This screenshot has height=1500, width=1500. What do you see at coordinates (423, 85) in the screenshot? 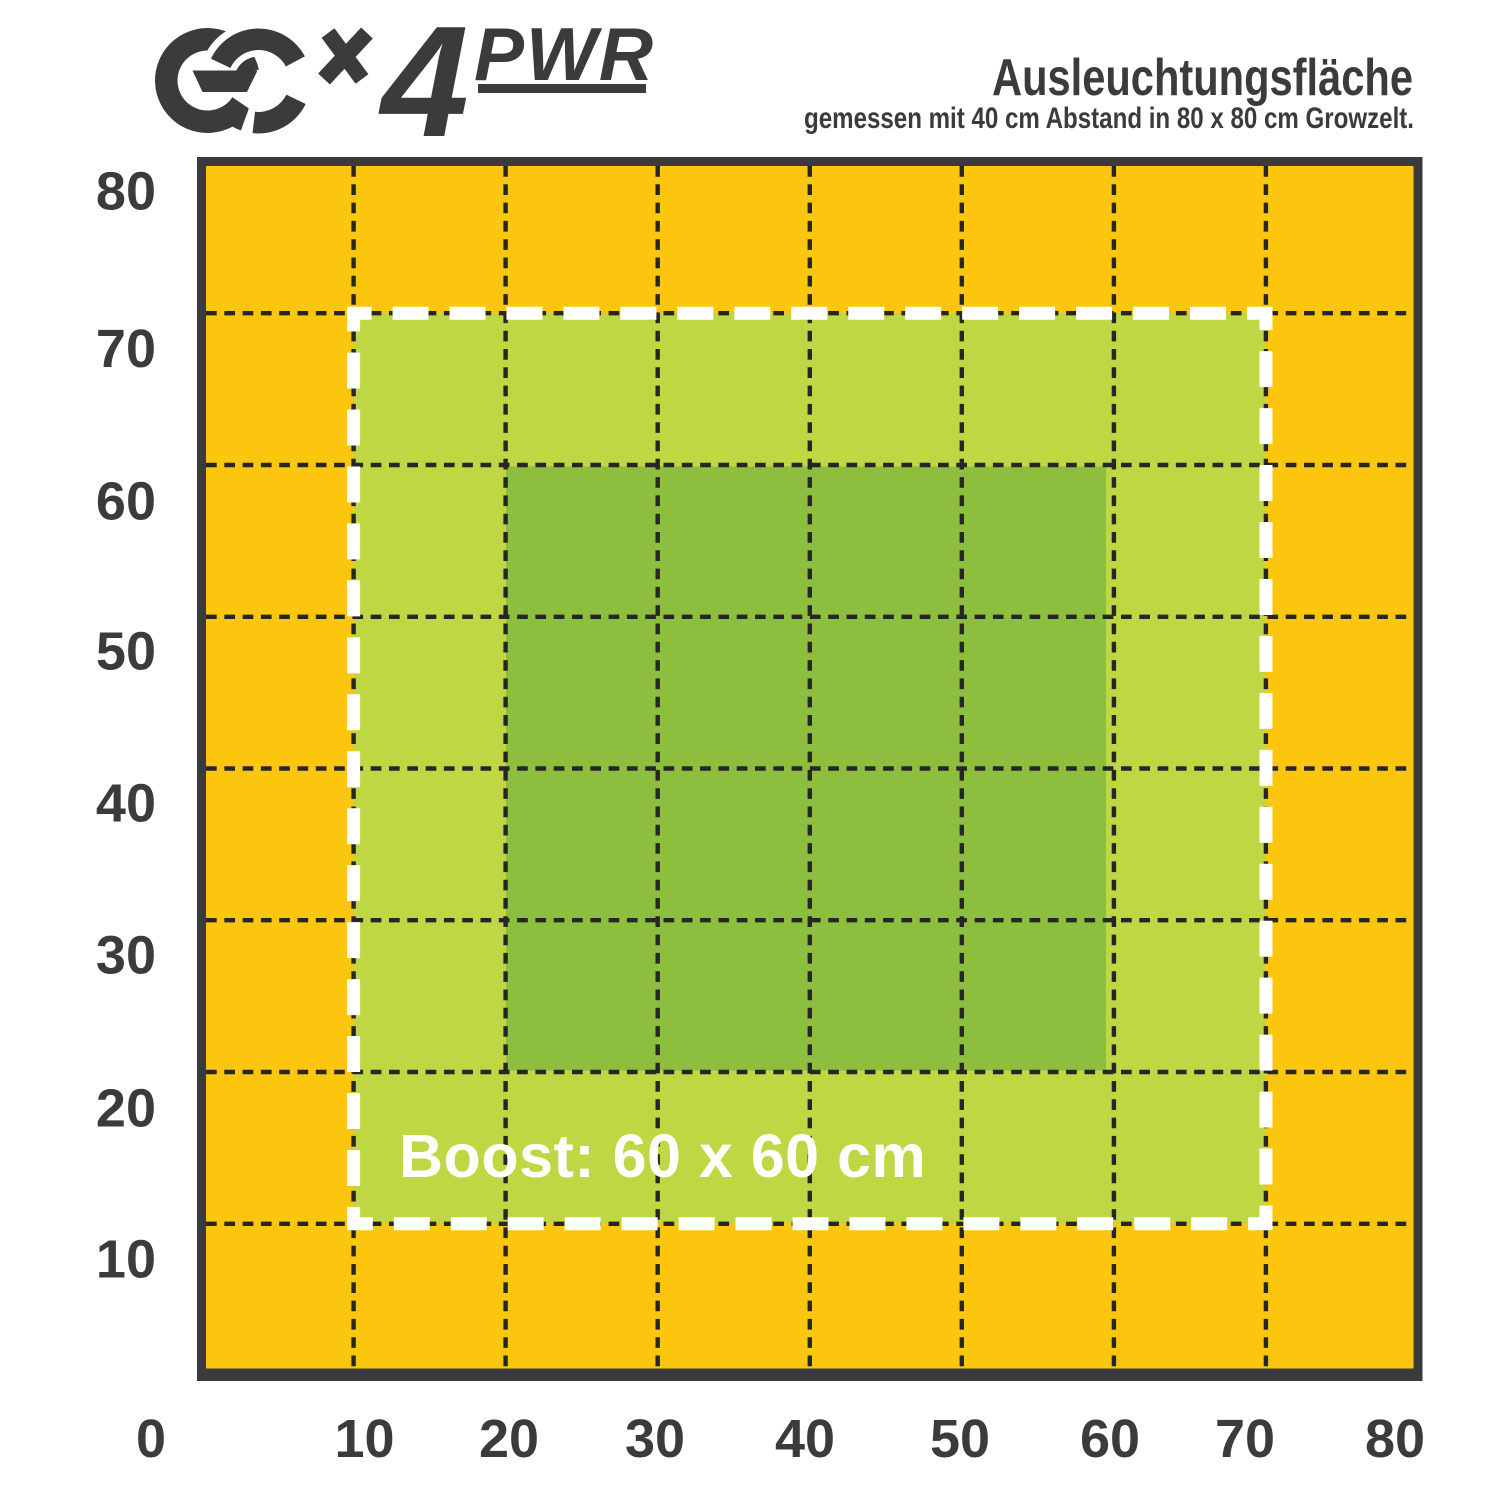
I see `svg-text: 4` at bounding box center [423, 85].